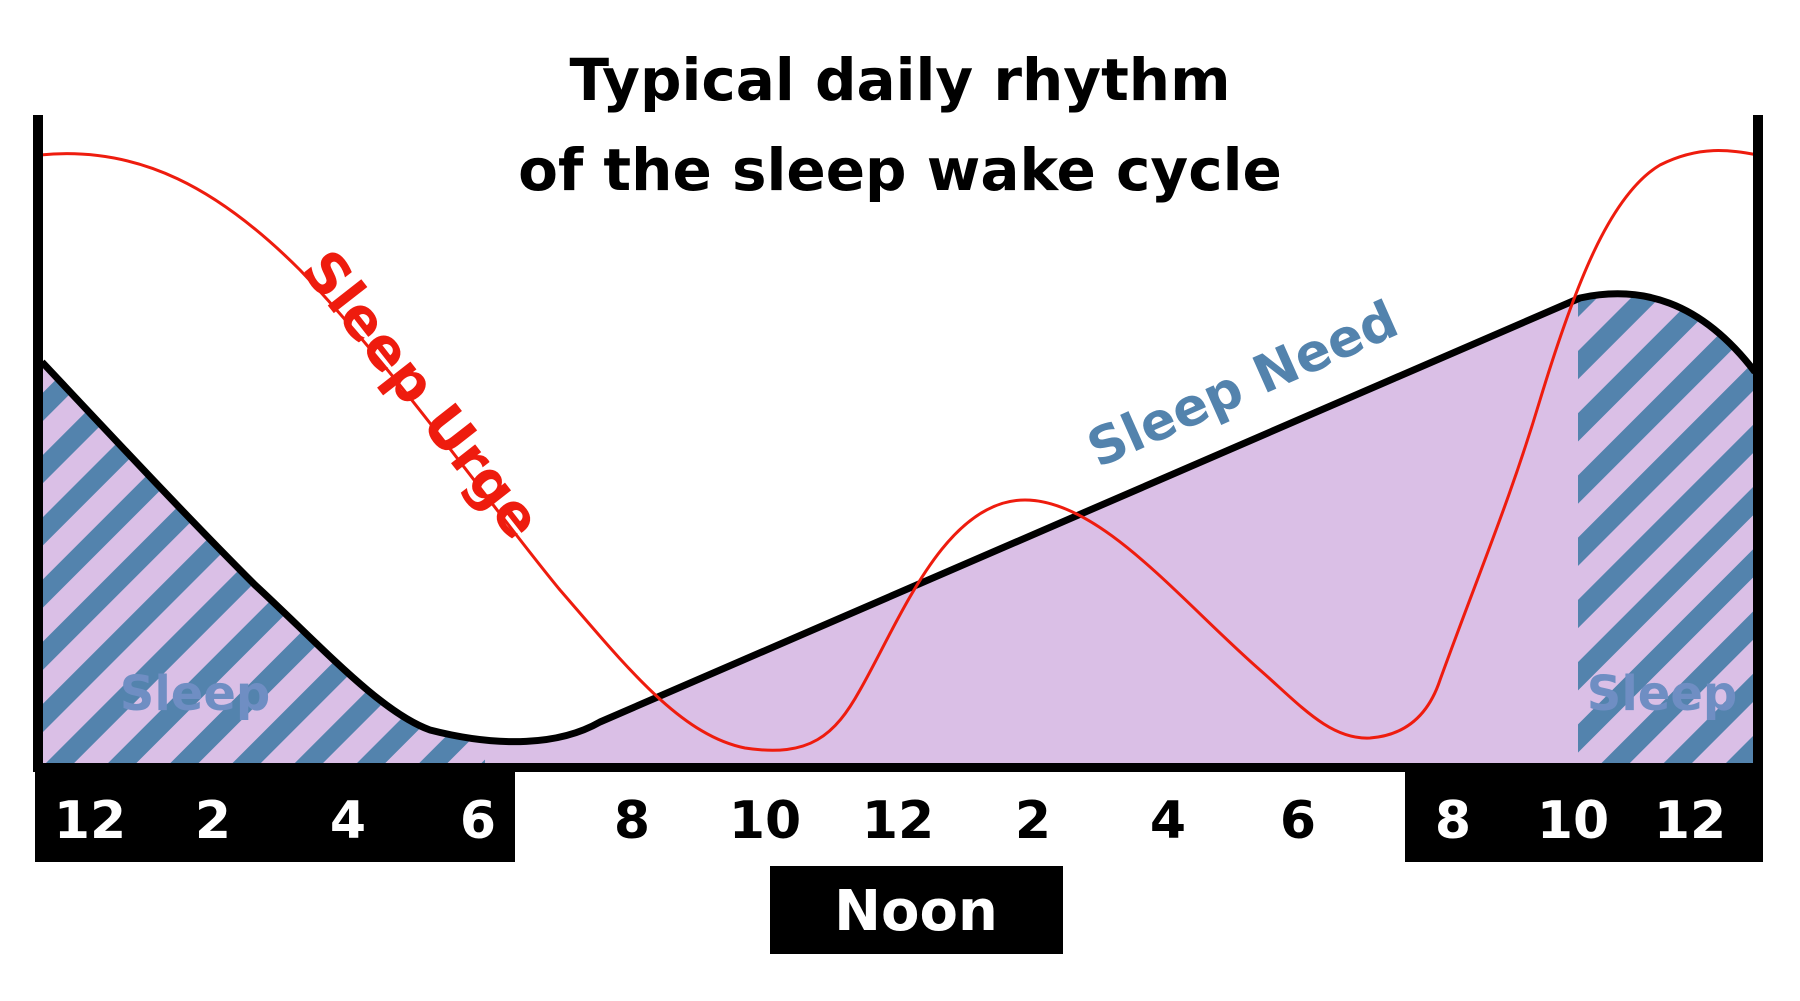 The width and height of the screenshot is (1800, 1001). What do you see at coordinates (900, 170) in the screenshot?
I see `title-line-2: of the sleep wake cycle` at bounding box center [900, 170].